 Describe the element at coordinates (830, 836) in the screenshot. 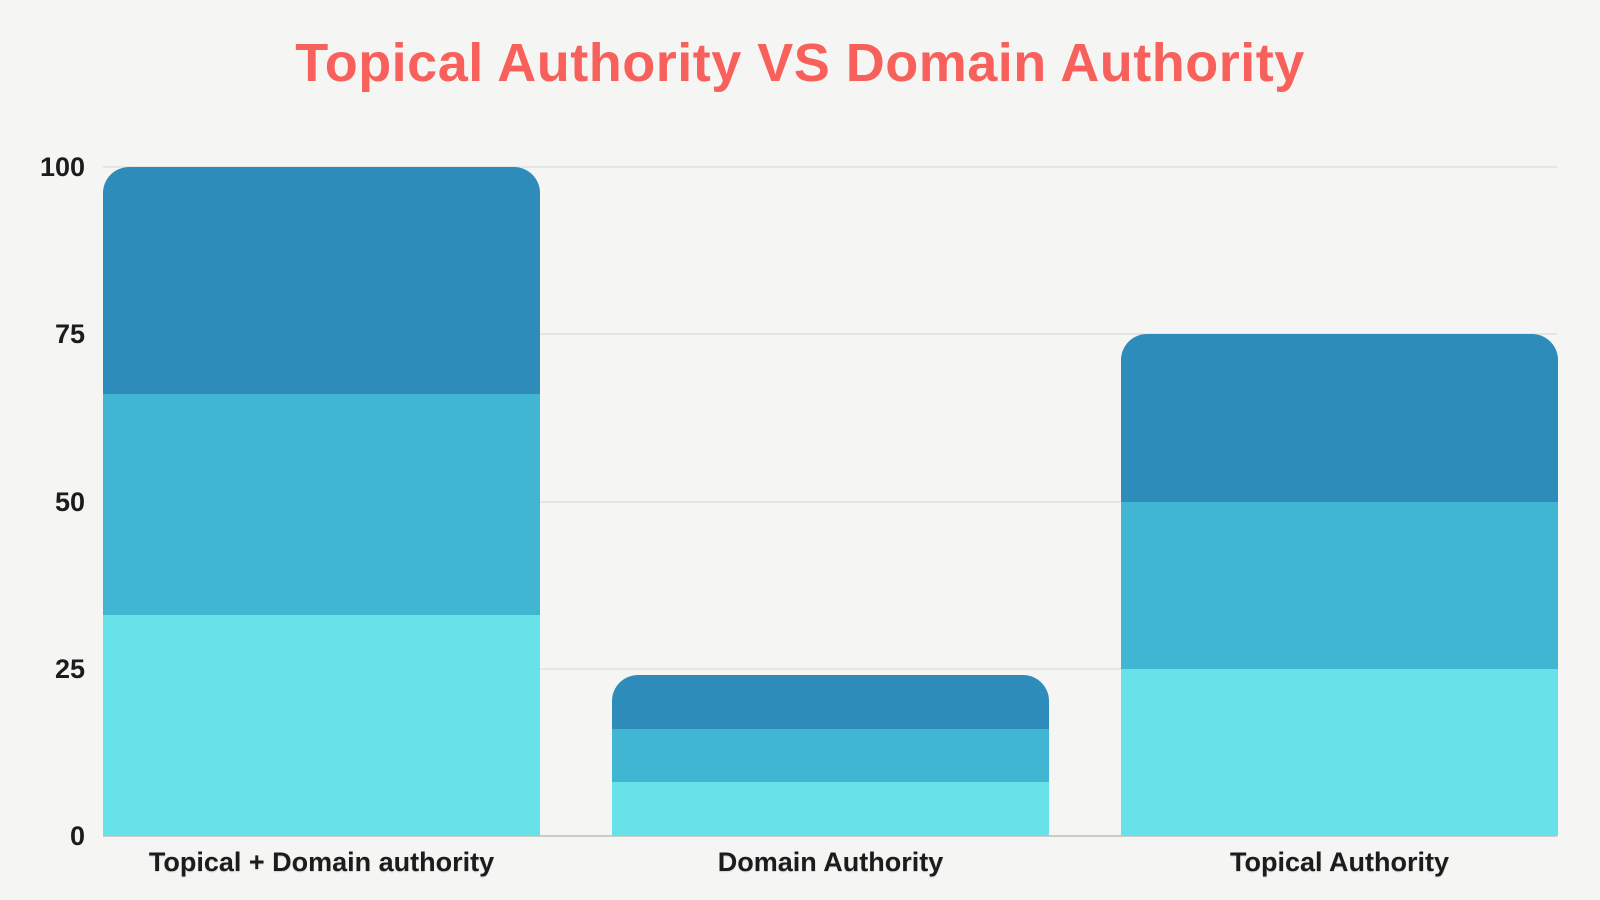

I see `x-axis-line` at that location.